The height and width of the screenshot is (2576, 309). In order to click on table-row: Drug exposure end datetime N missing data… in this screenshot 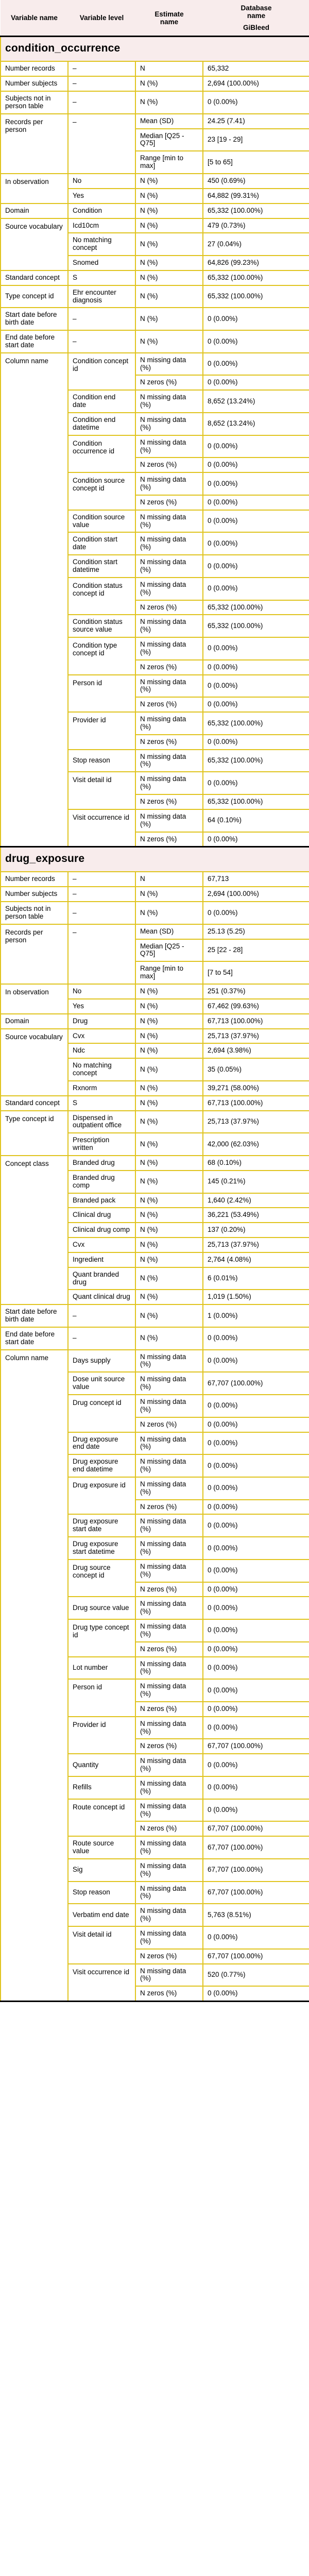, I will do `click(155, 1466)`.